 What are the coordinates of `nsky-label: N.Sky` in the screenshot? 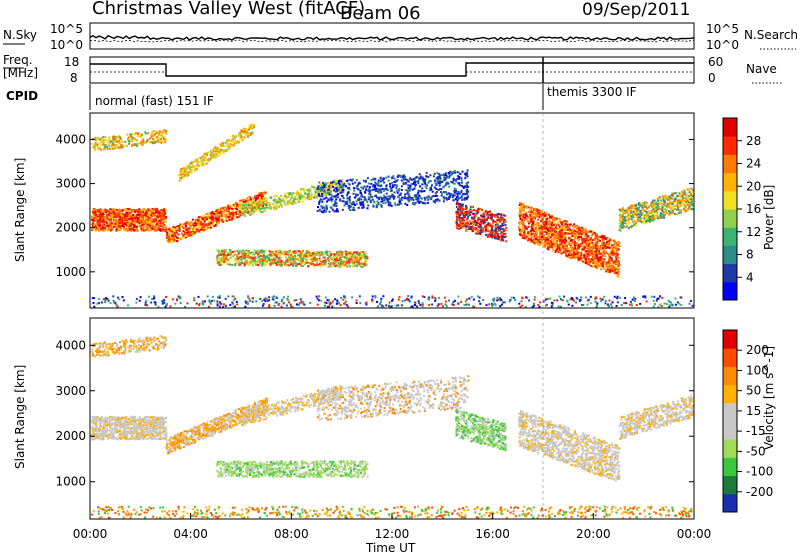 It's located at (20, 35).